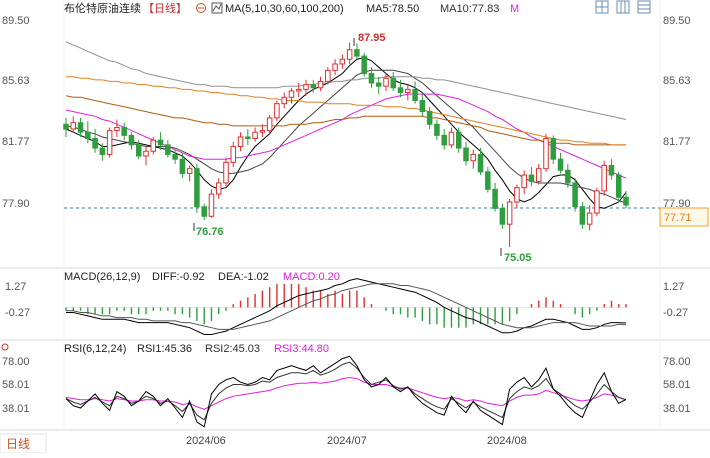 The width and height of the screenshot is (710, 458). Describe the element at coordinates (95, 349) in the screenshot. I see `rsi-params-label: RSI(6,12,24)` at that location.